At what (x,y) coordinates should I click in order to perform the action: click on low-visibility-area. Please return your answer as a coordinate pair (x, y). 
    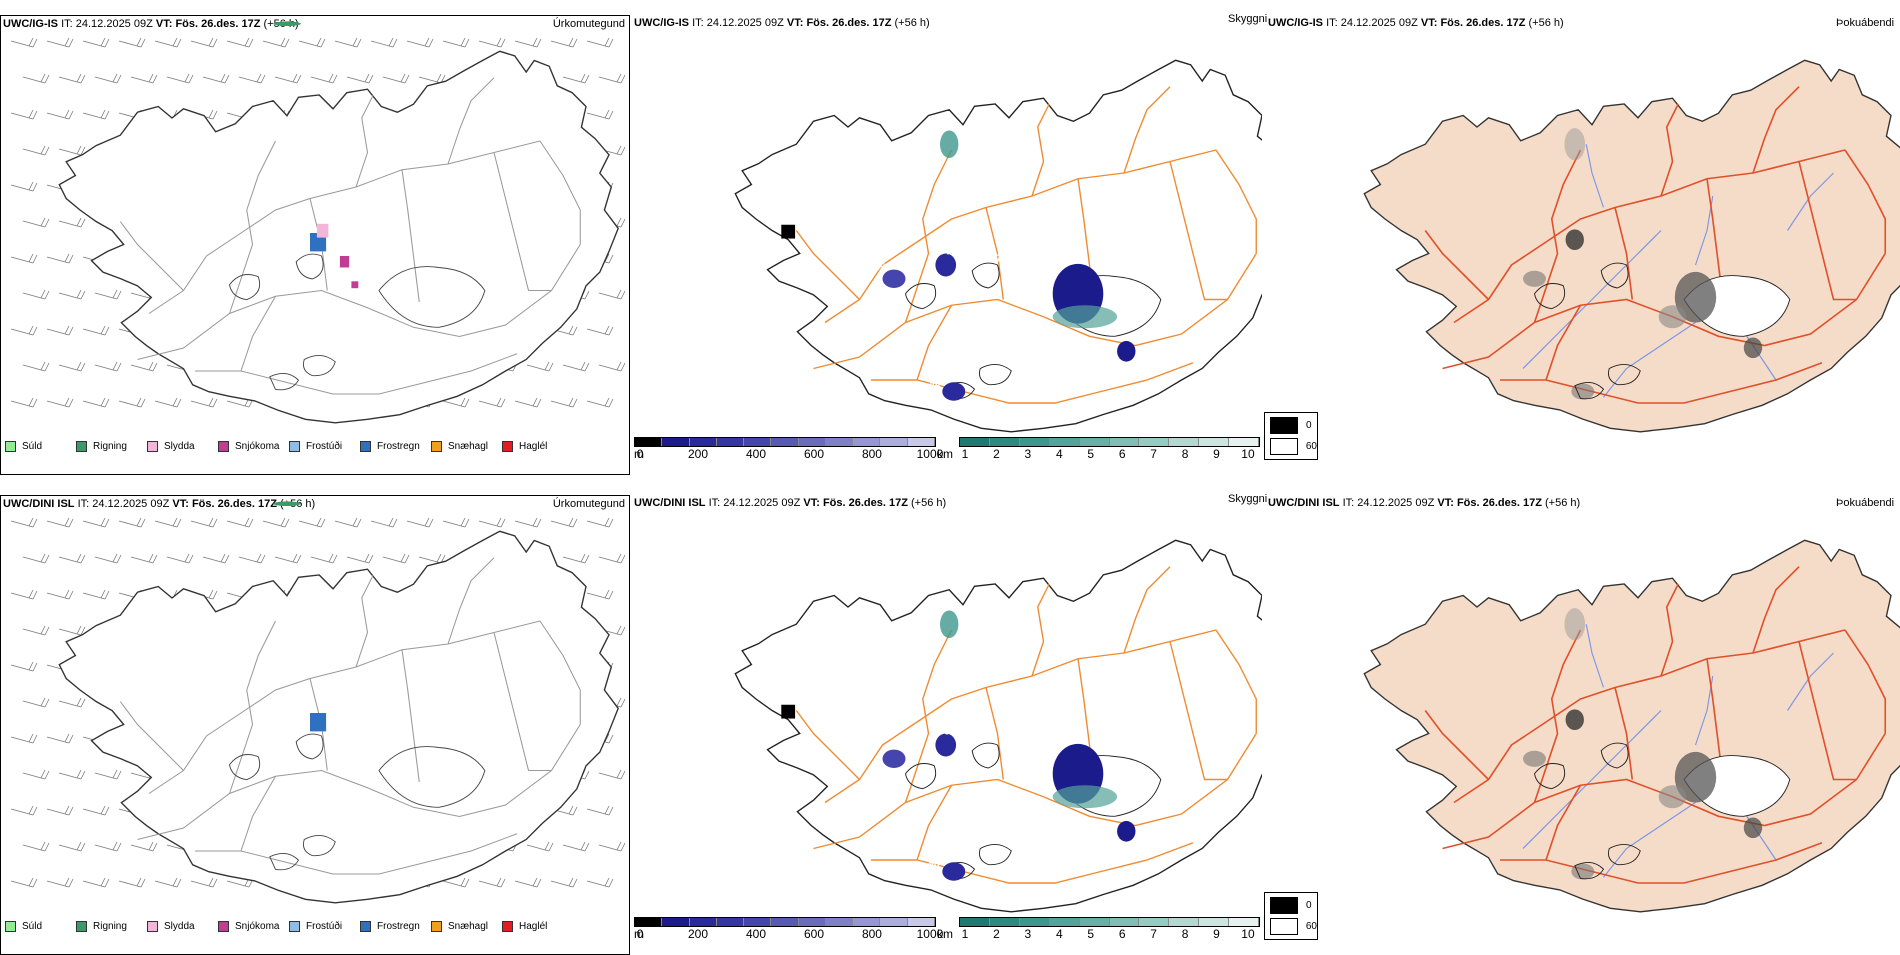
    Looking at the image, I should click on (1085, 317).